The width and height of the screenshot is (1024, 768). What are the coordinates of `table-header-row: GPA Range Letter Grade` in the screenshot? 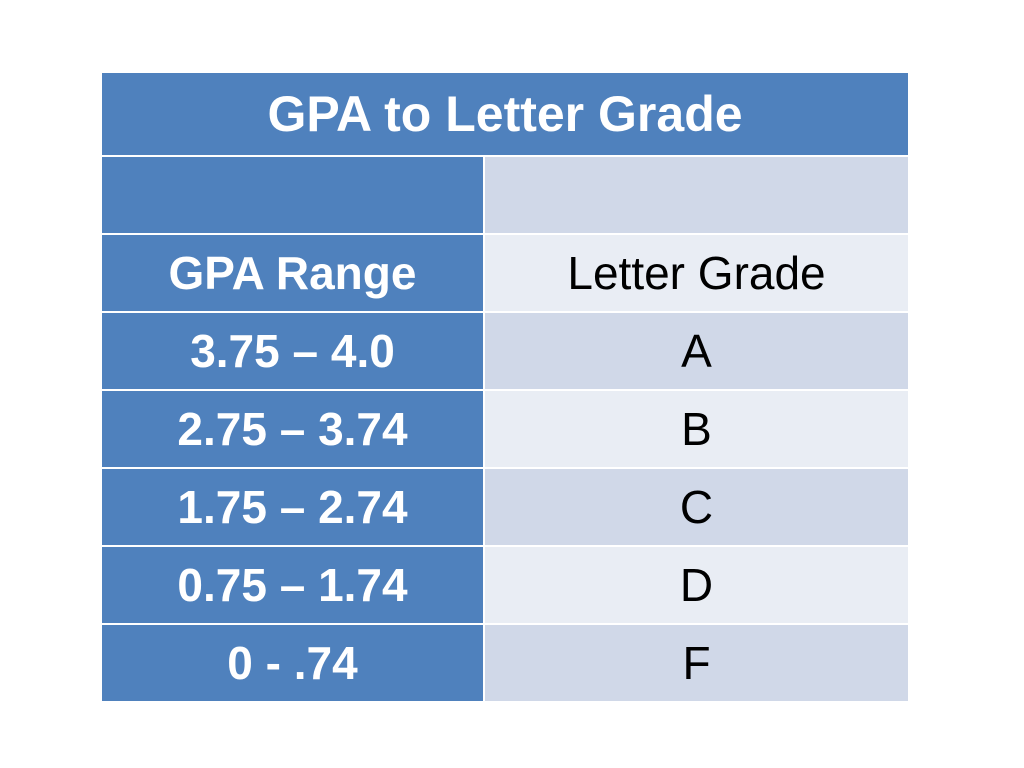 It's located at (505, 273).